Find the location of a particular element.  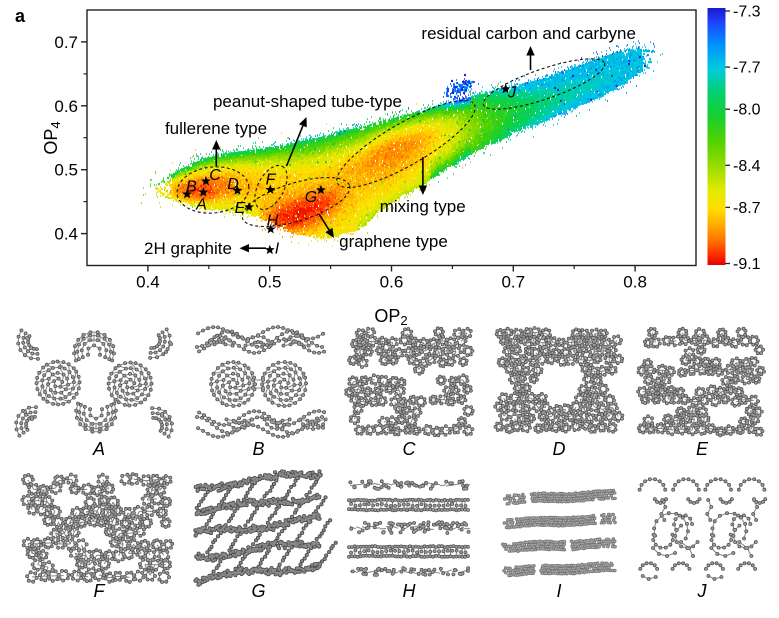

svg-text: 0.8 is located at coordinates (635, 282).